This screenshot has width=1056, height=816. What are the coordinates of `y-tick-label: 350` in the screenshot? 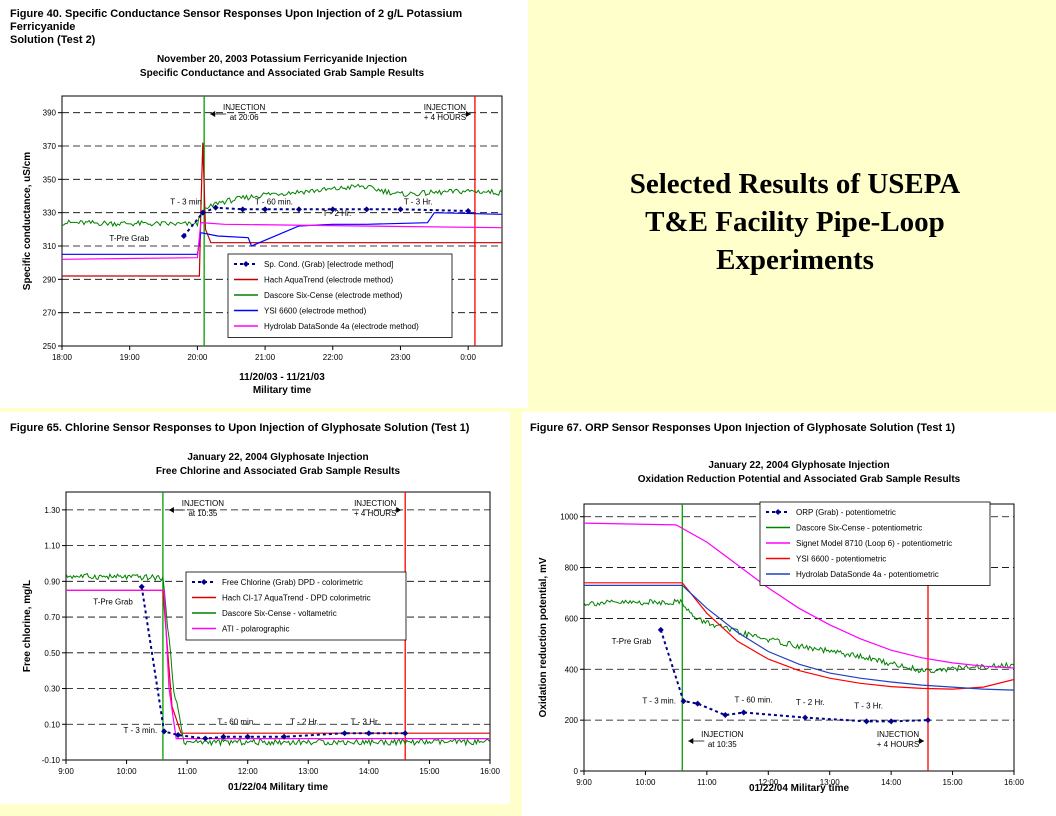 It's located at (50, 179).